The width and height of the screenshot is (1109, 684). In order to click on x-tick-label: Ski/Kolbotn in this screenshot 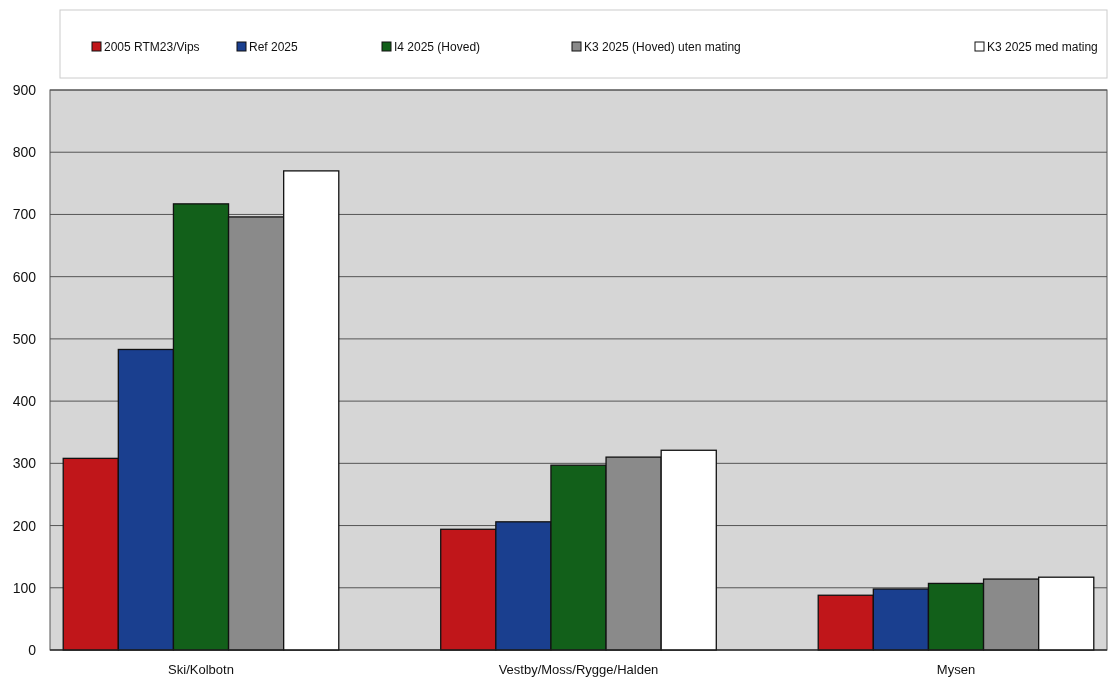, I will do `click(201, 669)`.